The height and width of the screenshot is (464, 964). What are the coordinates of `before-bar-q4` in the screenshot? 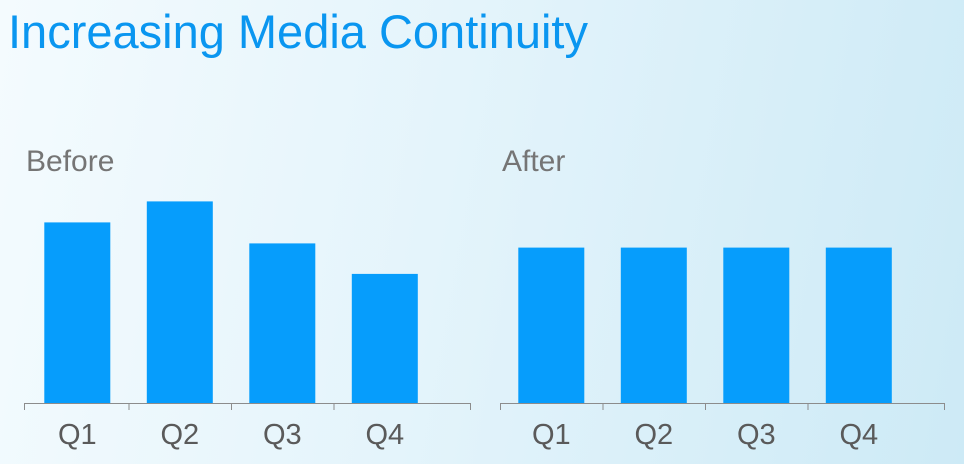 It's located at (384, 338).